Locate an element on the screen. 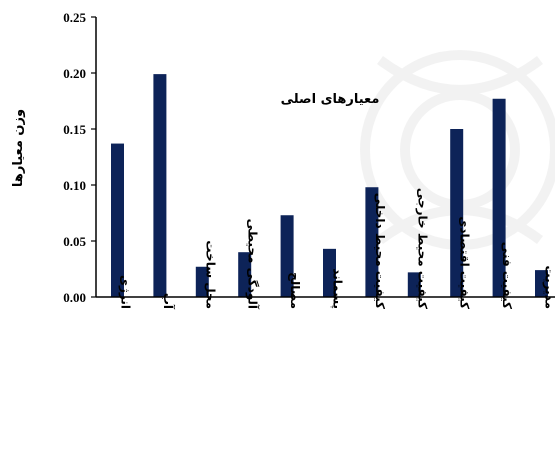 This screenshot has width=555, height=459. x-tick-label: کیفیت محیط خارجی is located at coordinates (422, 248).